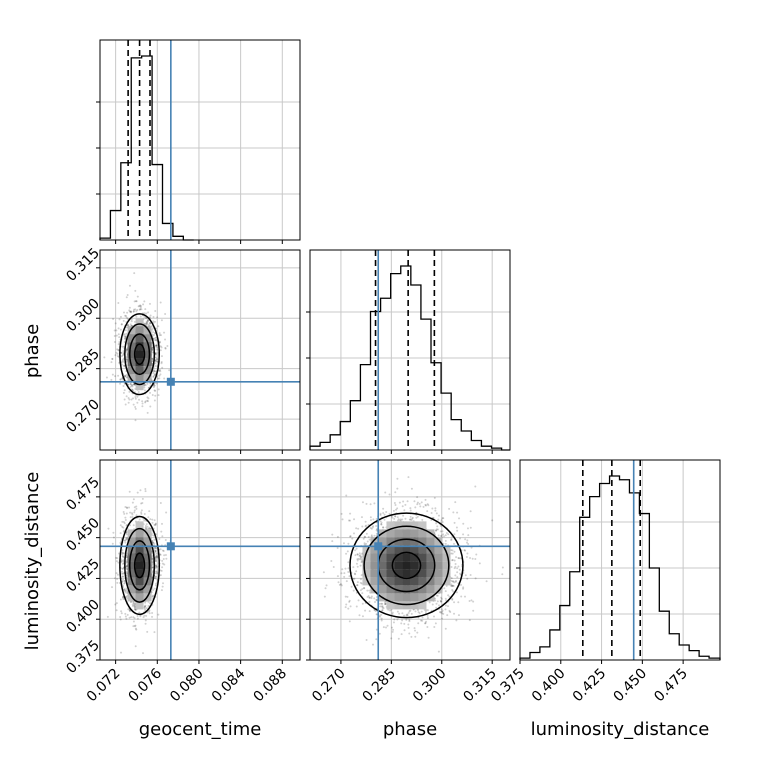 Image resolution: width=760 pixels, height=760 pixels. What do you see at coordinates (145, 685) in the screenshot?
I see `x-tick-label-geocent_time: 0.076` at bounding box center [145, 685].